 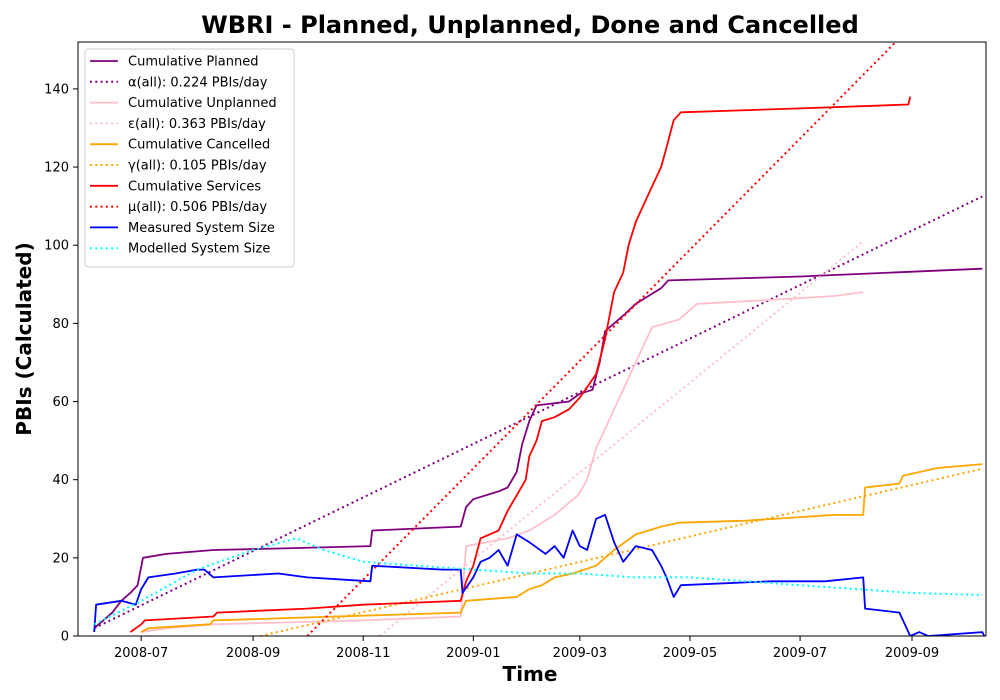 What do you see at coordinates (197, 166) in the screenshot?
I see `legend-label: γ(all): 0.105 PBIs/day` at bounding box center [197, 166].